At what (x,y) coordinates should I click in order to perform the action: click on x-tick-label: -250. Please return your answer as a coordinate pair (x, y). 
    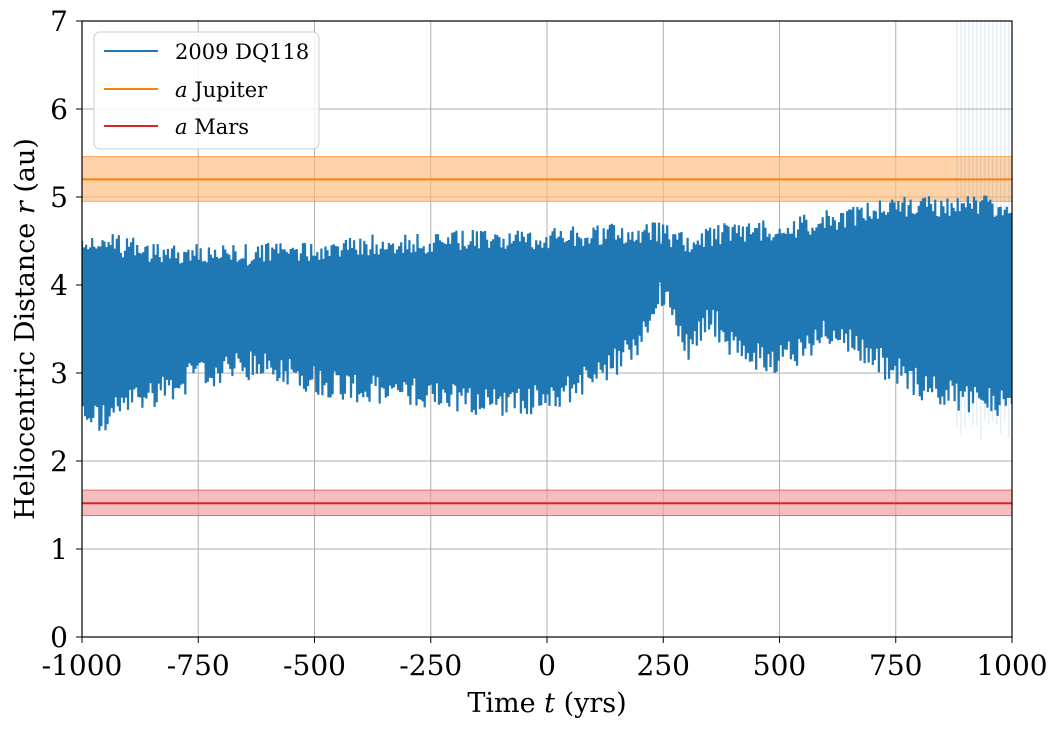
    Looking at the image, I should click on (430, 665).